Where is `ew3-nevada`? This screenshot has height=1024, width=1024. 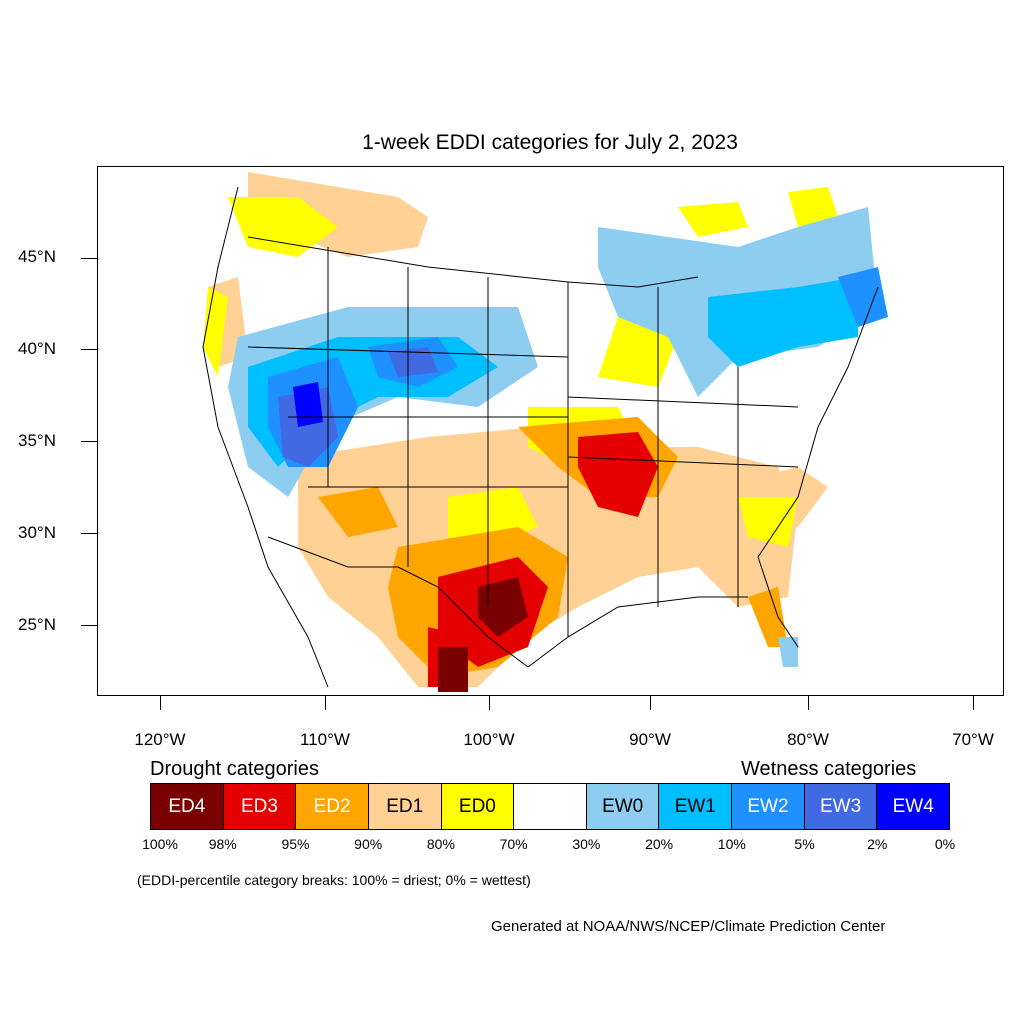
ew3-nevada is located at coordinates (308, 427).